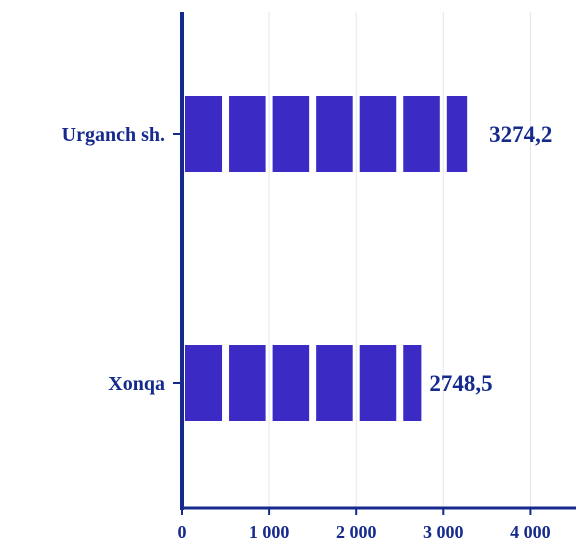 Image resolution: width=576 pixels, height=548 pixels. I want to click on x-tick-label: 1 000, so click(269, 532).